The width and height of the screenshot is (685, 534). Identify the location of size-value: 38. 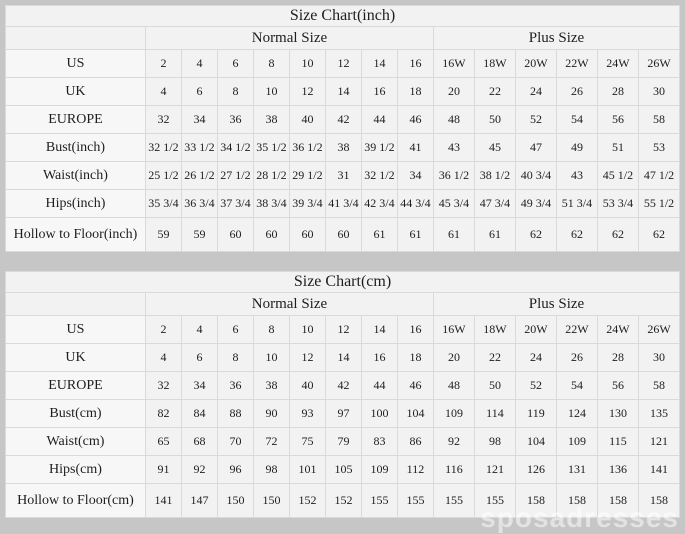
(343, 147).